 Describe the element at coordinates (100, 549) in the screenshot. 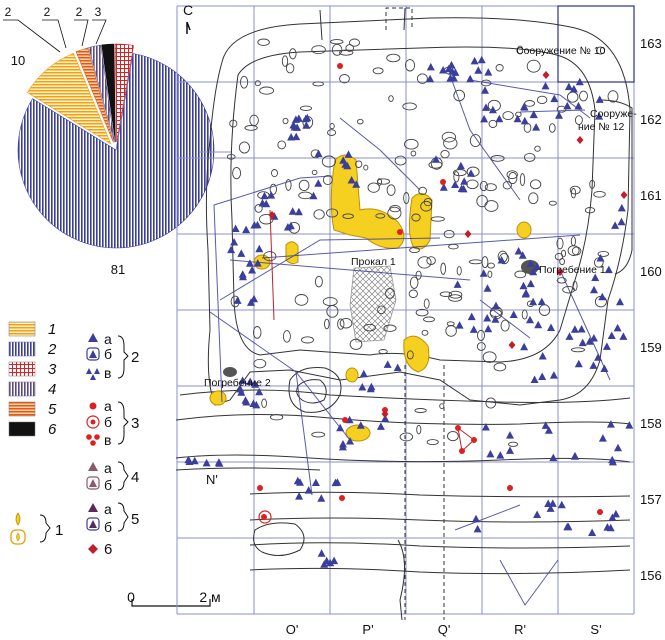

I see `legend-diamond: 6` at that location.